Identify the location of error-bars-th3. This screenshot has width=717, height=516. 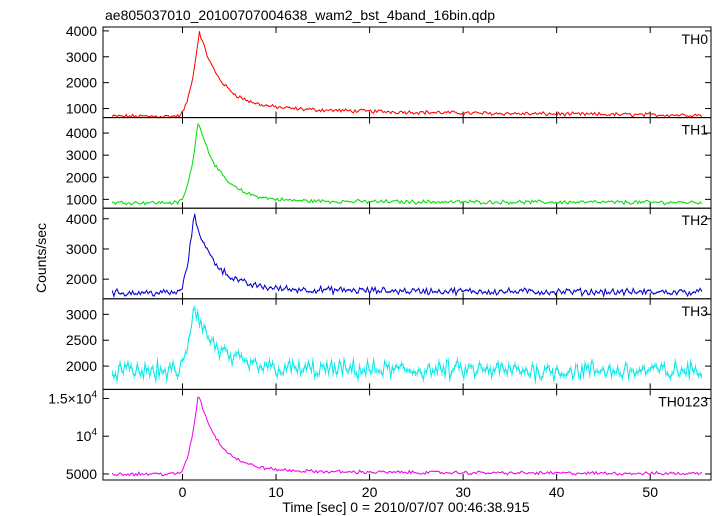
(407, 345).